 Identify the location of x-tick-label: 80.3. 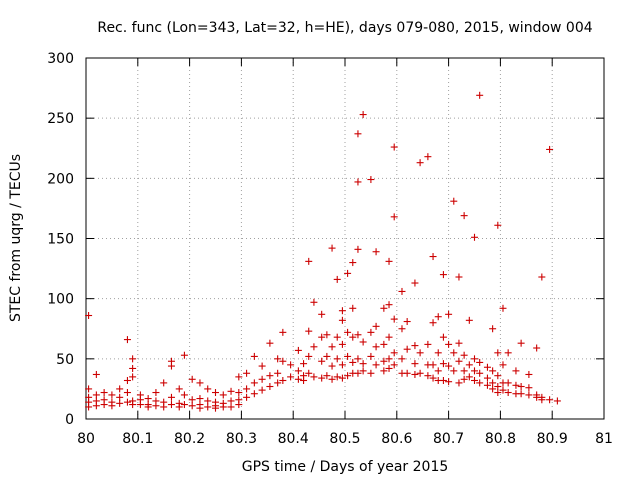
(241, 439).